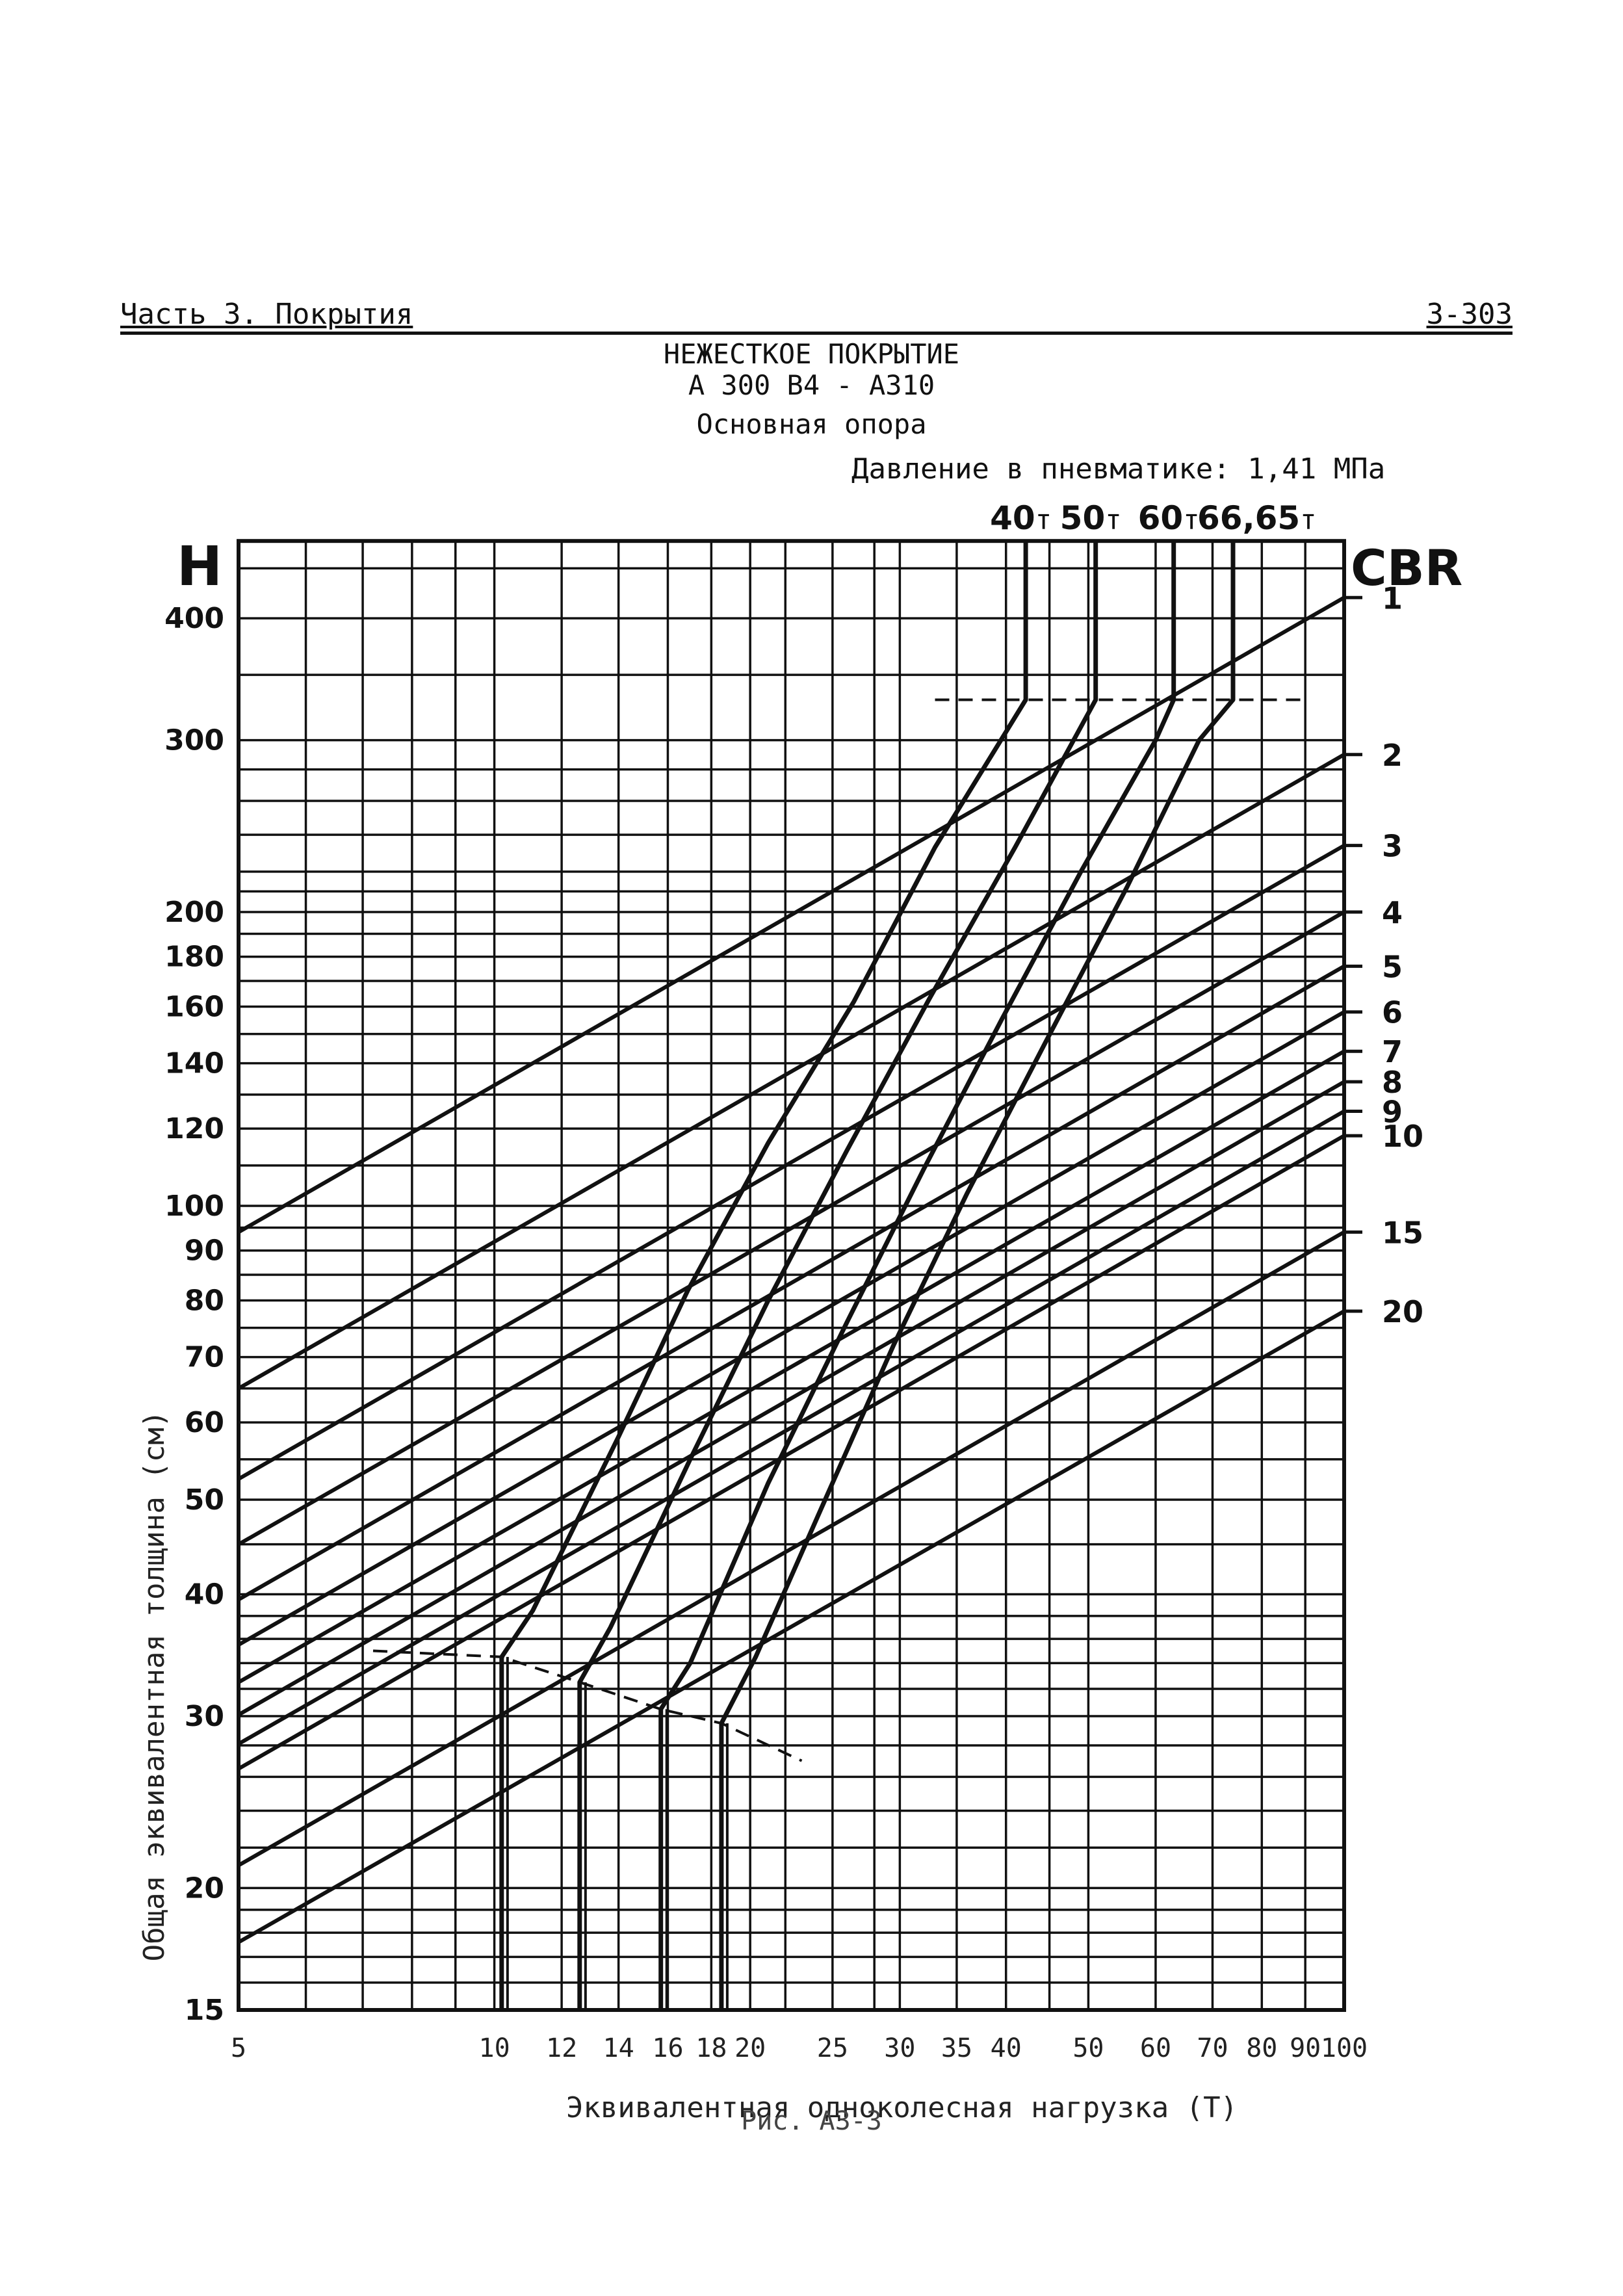 This screenshot has height=2296, width=1623. Describe the element at coordinates (1393, 966) in the screenshot. I see `cbr-label-5: 5` at that location.